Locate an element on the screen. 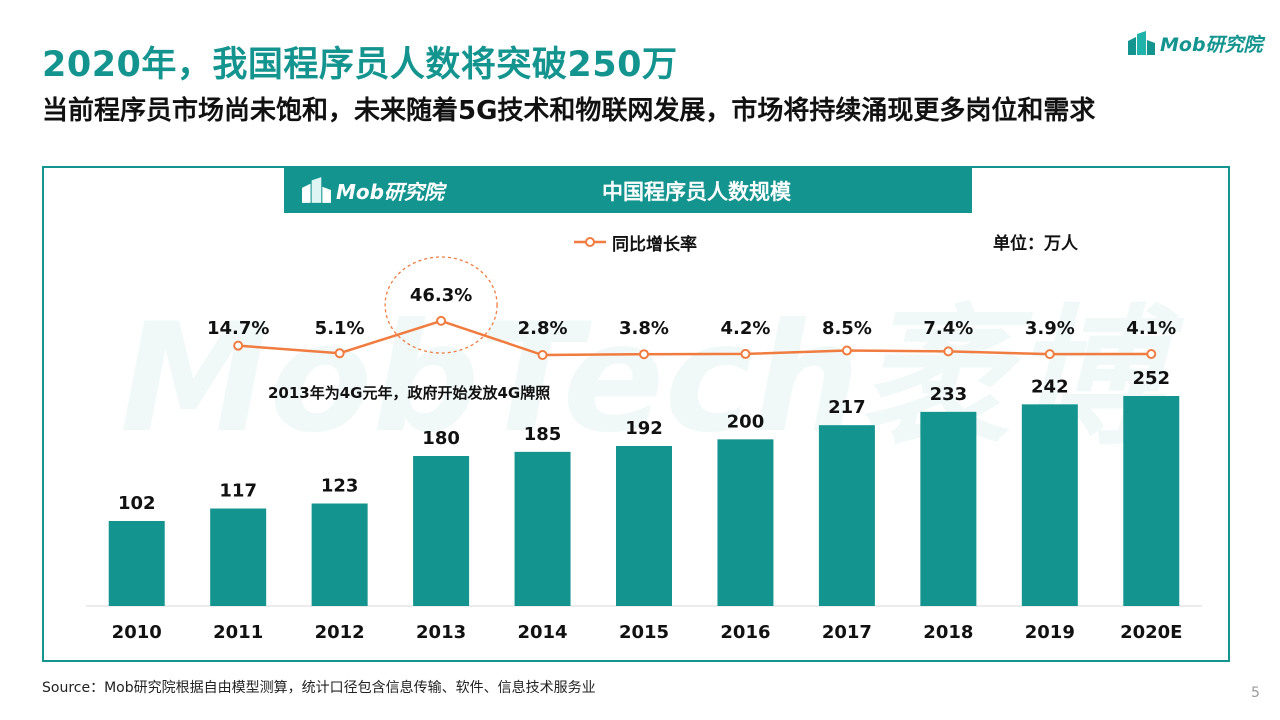 This screenshot has width=1280, height=720. x-tick-2012: 2012 is located at coordinates (340, 632).